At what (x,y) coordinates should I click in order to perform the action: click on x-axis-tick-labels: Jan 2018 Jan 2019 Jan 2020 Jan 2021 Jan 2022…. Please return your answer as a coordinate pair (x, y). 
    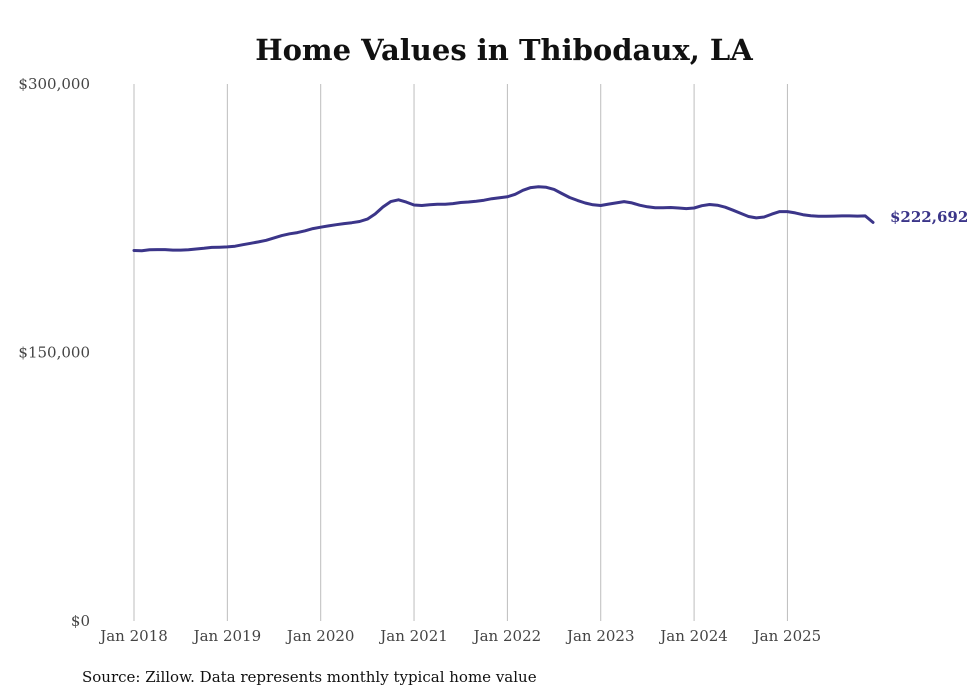
    Looking at the image, I should click on (459, 636).